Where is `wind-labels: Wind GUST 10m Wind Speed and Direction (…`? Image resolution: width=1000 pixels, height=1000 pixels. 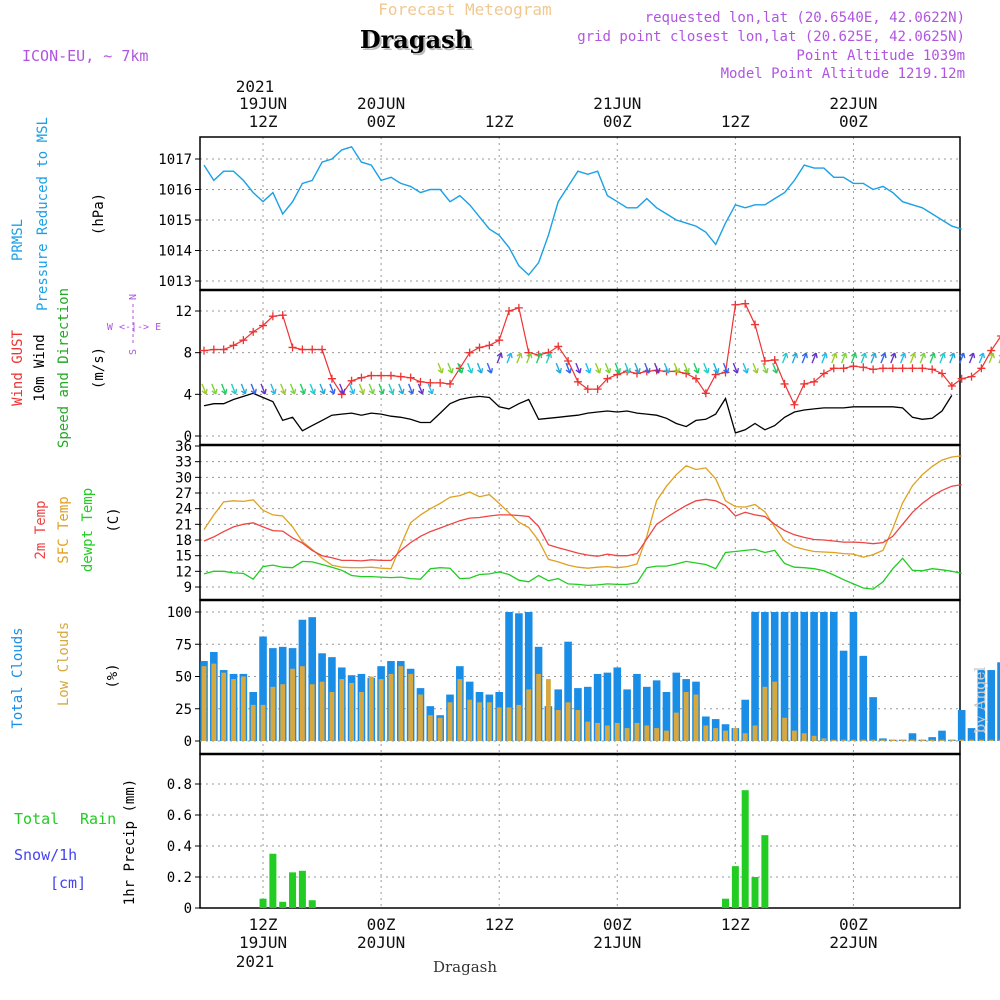
wind-labels: Wind GUST 10m Wind Speed and Direction (… is located at coordinates (85, 368).